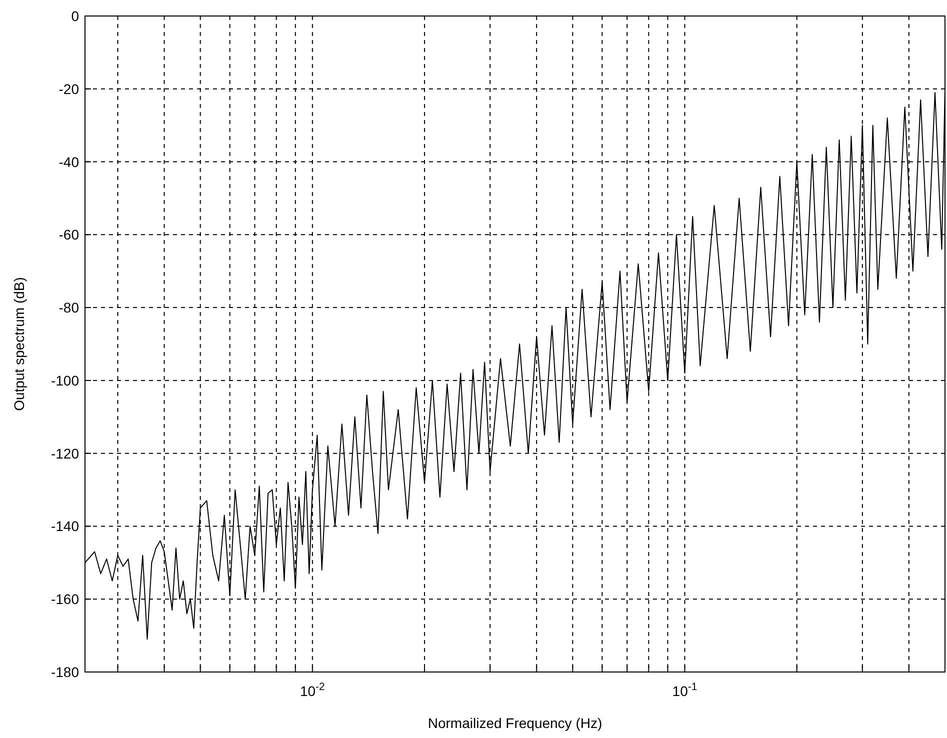 The image size is (947, 738). I want to click on y-tick-label: -120, so click(65, 453).